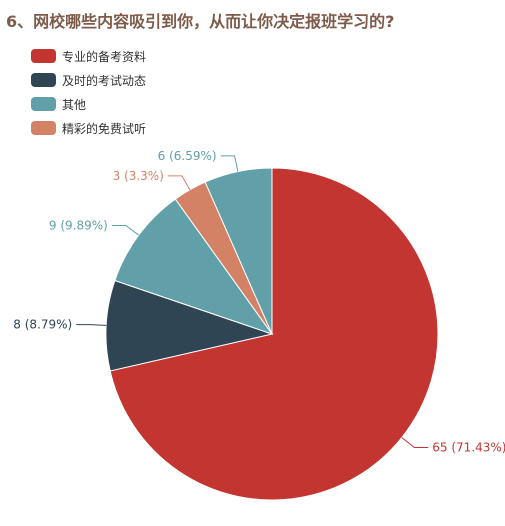 Image resolution: width=505 pixels, height=526 pixels. I want to click on legend-item-study-materials: 专业的备考资料, so click(88, 56).